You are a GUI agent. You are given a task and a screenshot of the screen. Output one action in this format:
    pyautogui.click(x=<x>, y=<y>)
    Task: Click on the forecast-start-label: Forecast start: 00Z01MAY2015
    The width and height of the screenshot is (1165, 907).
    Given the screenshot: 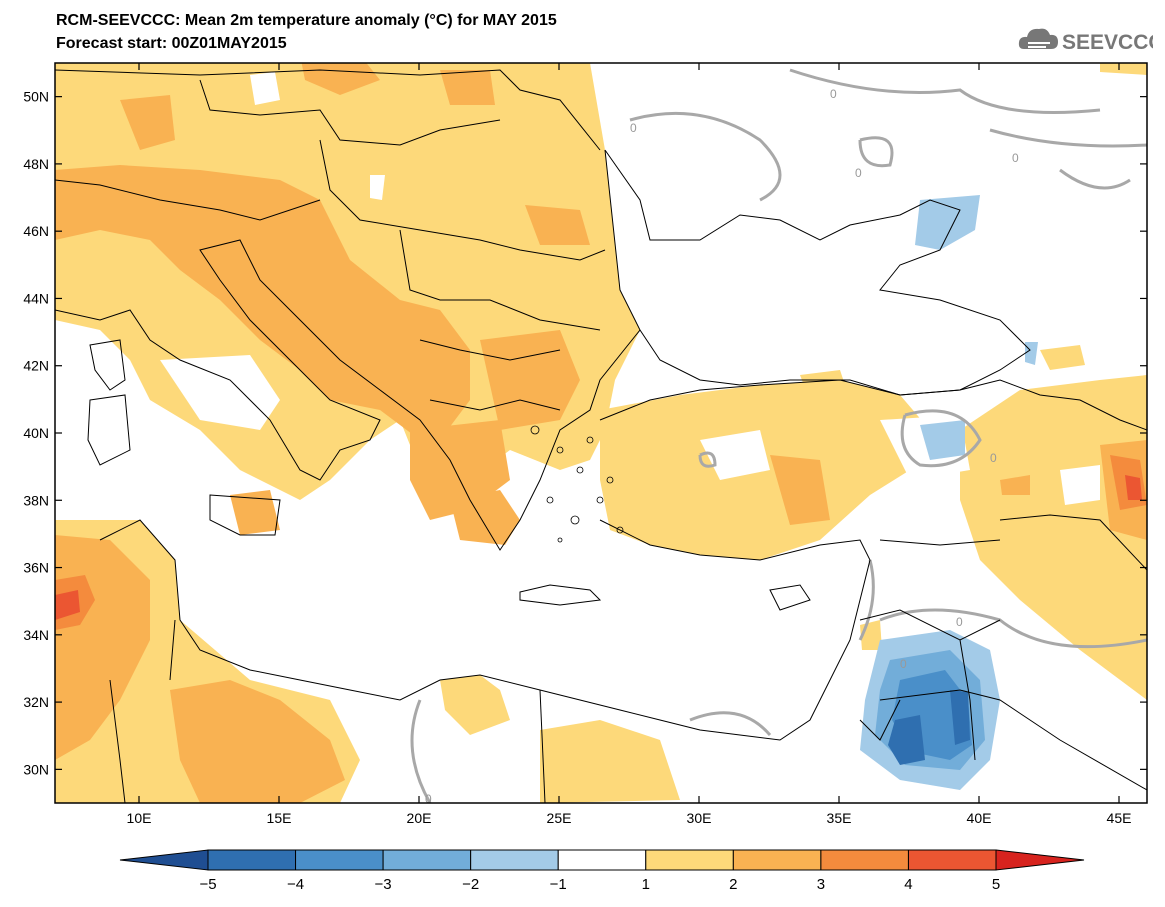 What is the action you would take?
    pyautogui.click(x=171, y=43)
    